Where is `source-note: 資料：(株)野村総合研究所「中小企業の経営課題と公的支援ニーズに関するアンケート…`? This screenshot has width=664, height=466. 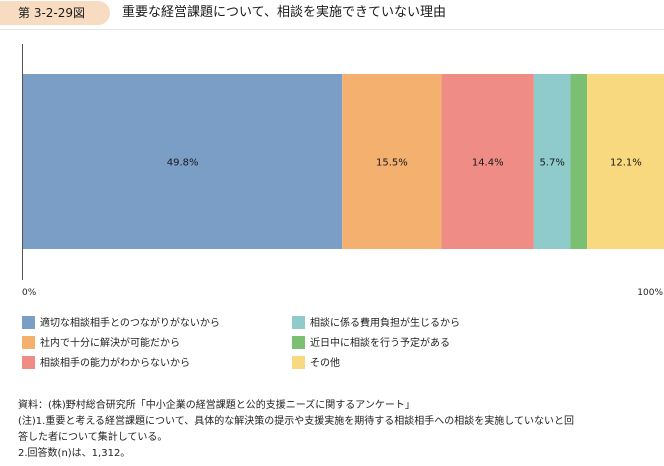 source-note: 資料：(株)野村総合研究所「中小企業の経営課題と公的支援ニーズに関するアンケート… is located at coordinates (216, 405).